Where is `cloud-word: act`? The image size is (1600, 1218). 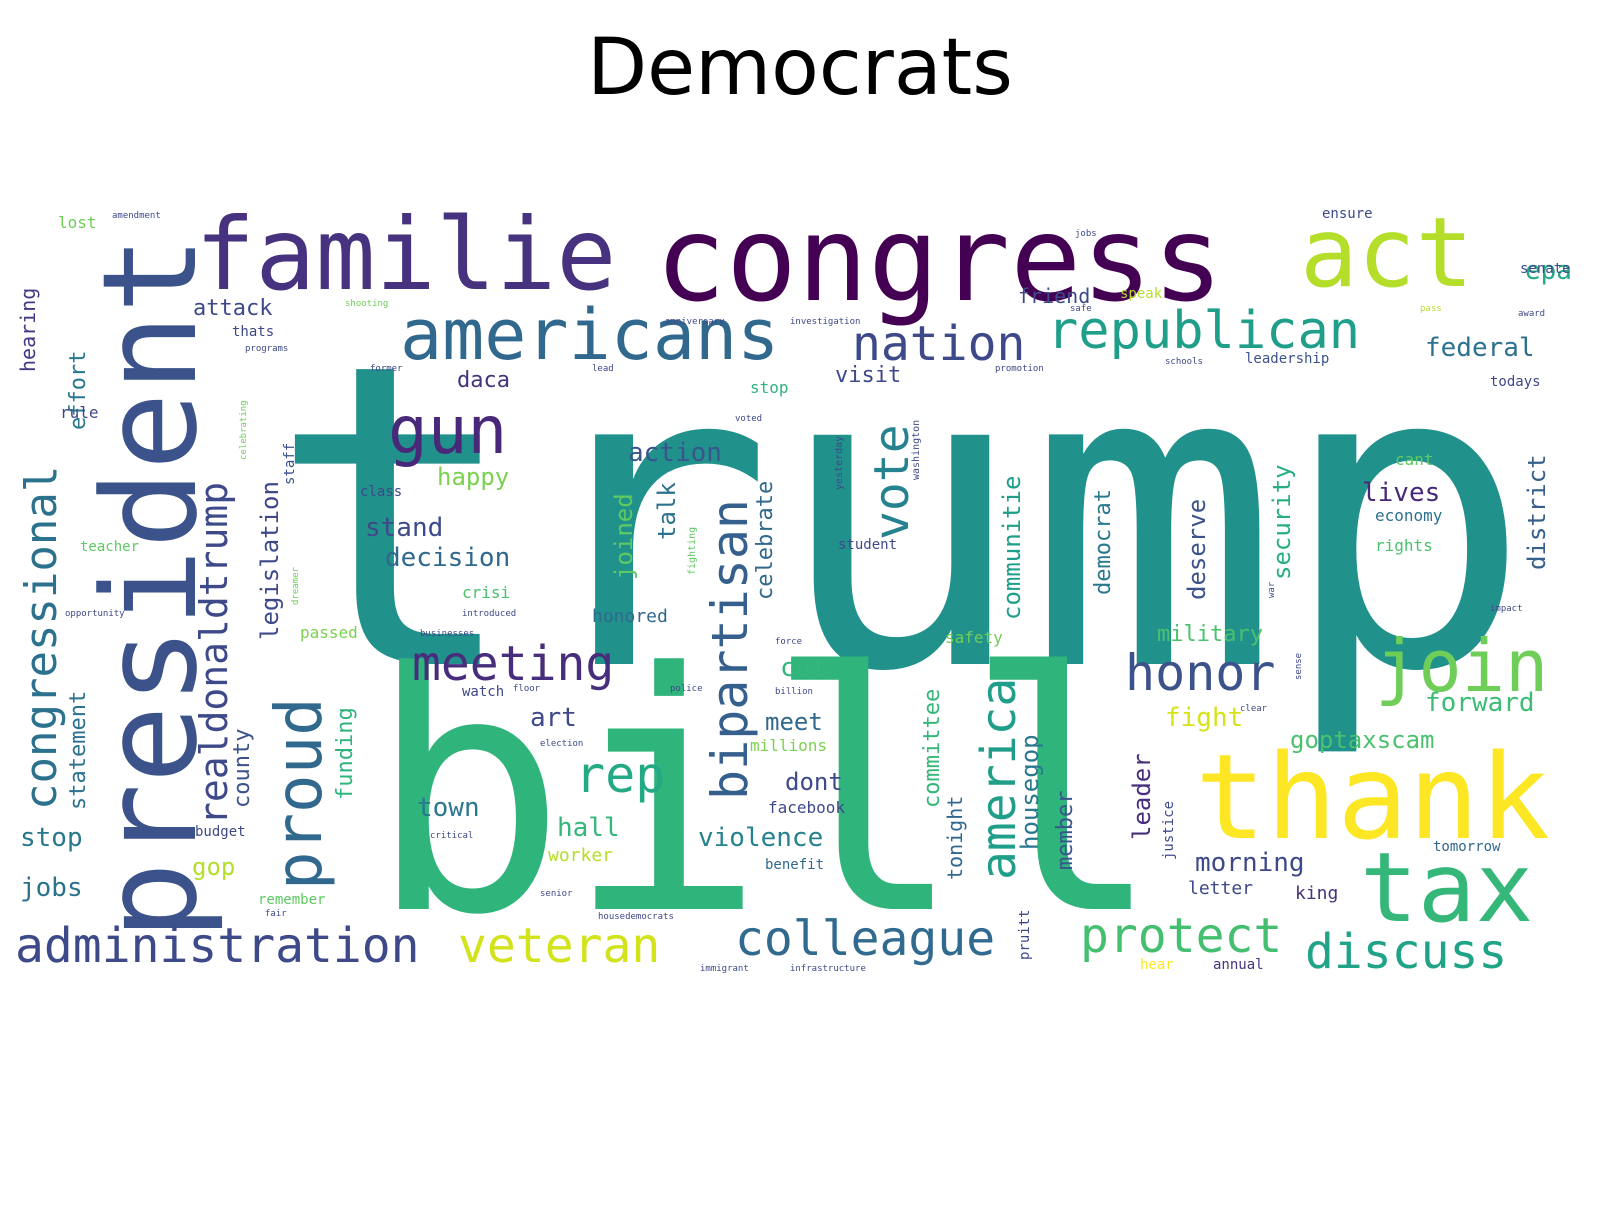
cloud-word: act is located at coordinates (1387, 254).